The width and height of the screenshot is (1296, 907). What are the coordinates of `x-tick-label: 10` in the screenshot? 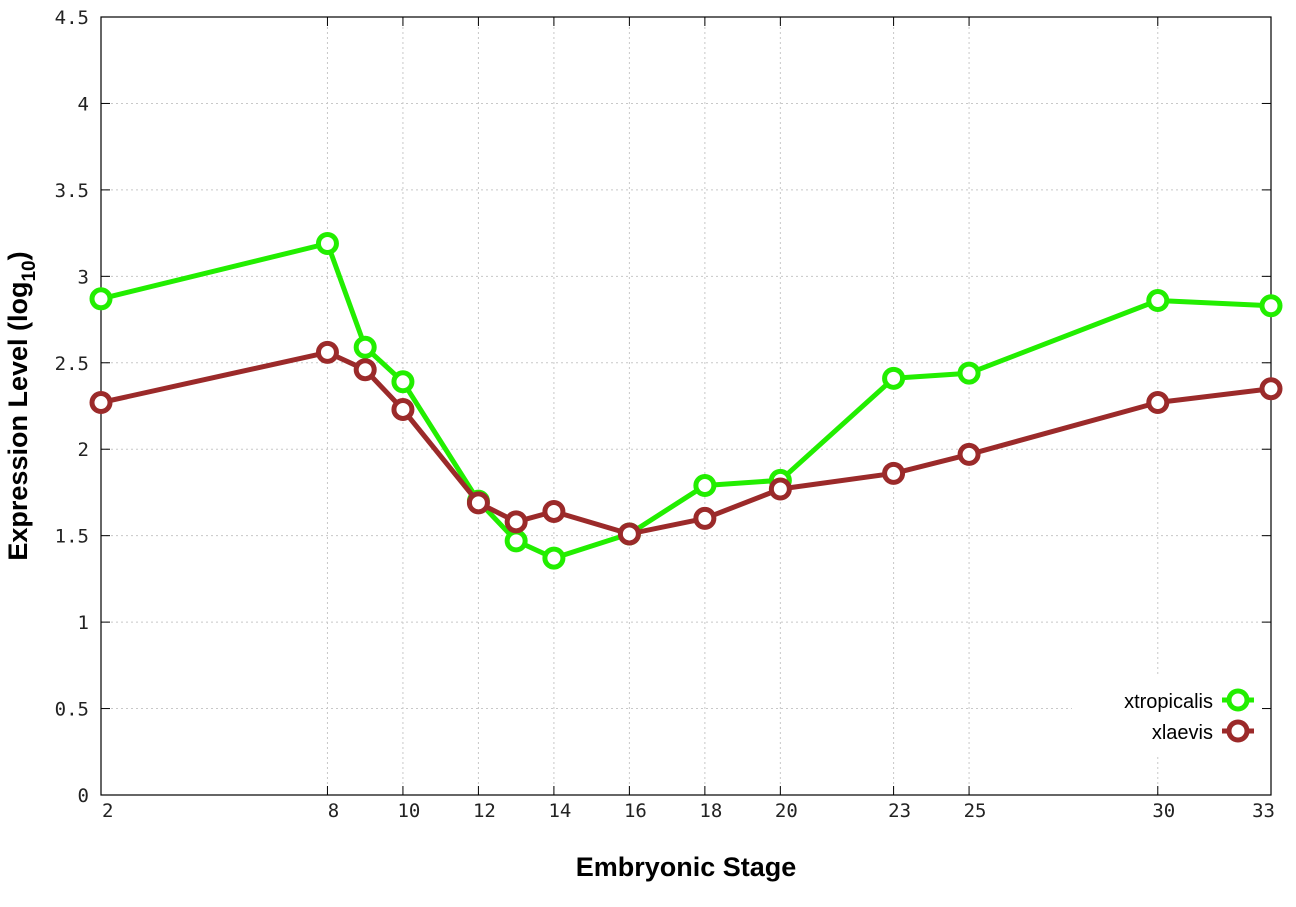 It's located at (408, 811).